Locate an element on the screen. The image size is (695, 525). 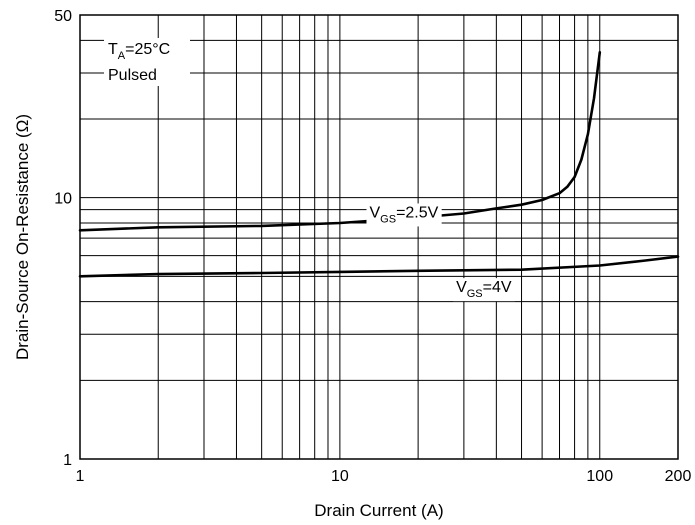
label-value: =4V is located at coordinates (497, 287).